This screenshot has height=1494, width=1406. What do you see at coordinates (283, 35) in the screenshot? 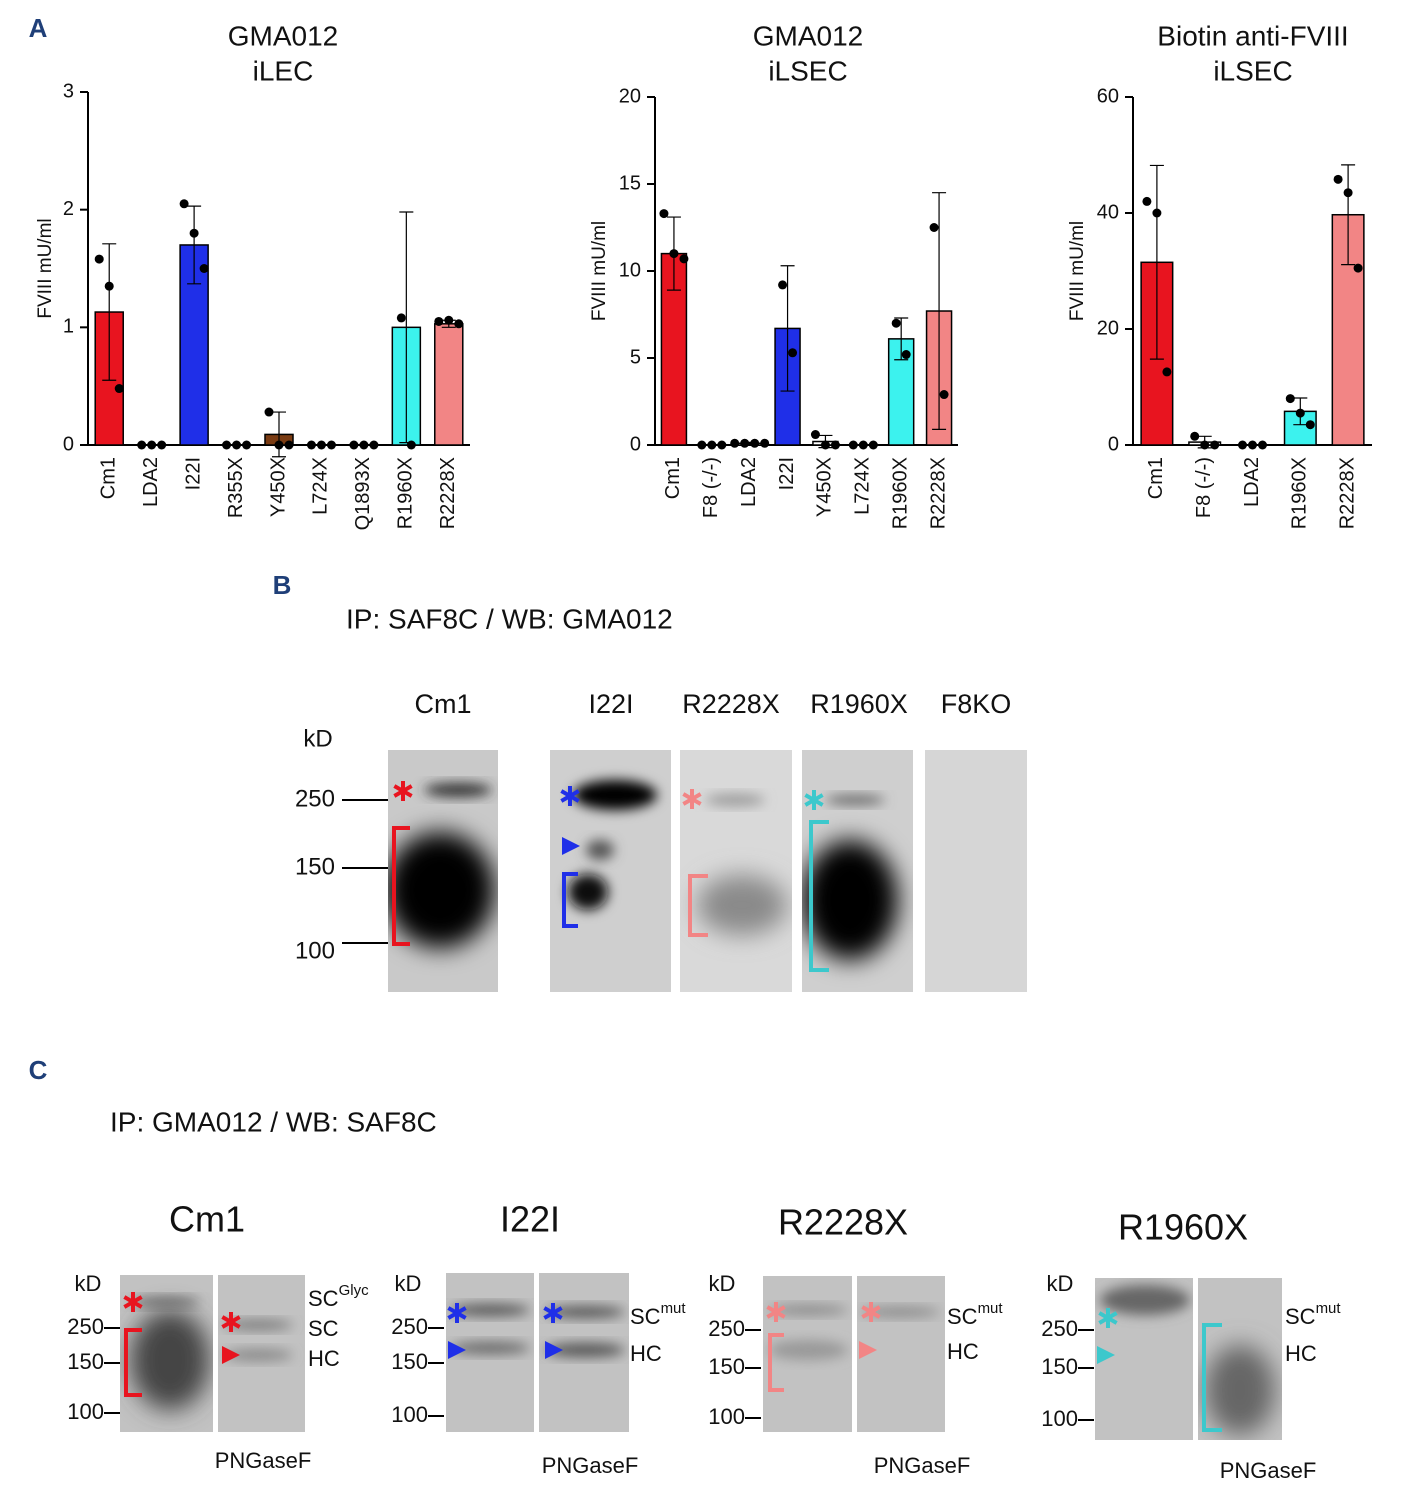
I see `chart-title: GMA012` at bounding box center [283, 35].